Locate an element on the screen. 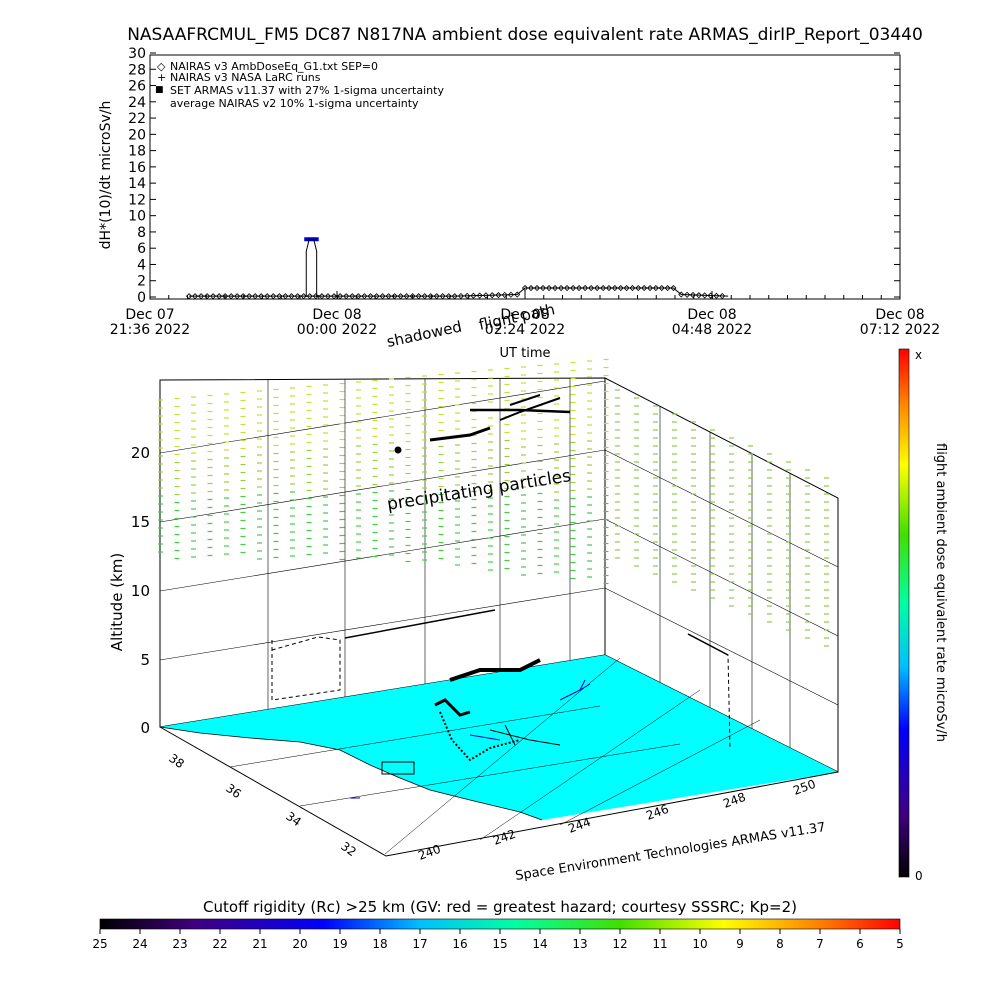 The width and height of the screenshot is (1000, 1000). rigidity-colorbar-bar is located at coordinates (500, 924).